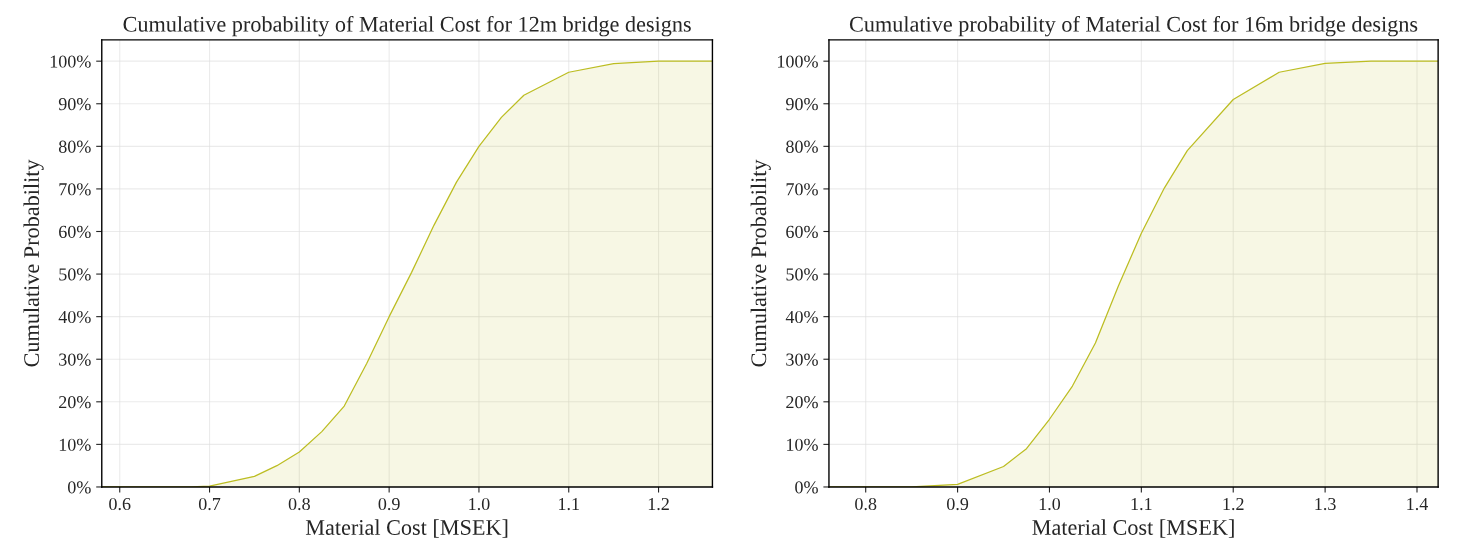 The image size is (1475, 554). Describe the element at coordinates (1325, 504) in the screenshot. I see `x-tick-label: 1.3` at that location.